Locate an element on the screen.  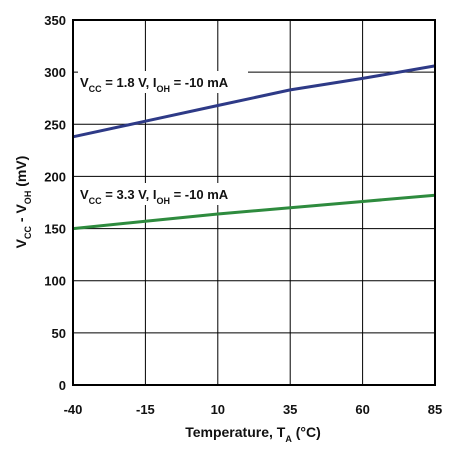
y-tick-label: 300 is located at coordinates (55, 72).